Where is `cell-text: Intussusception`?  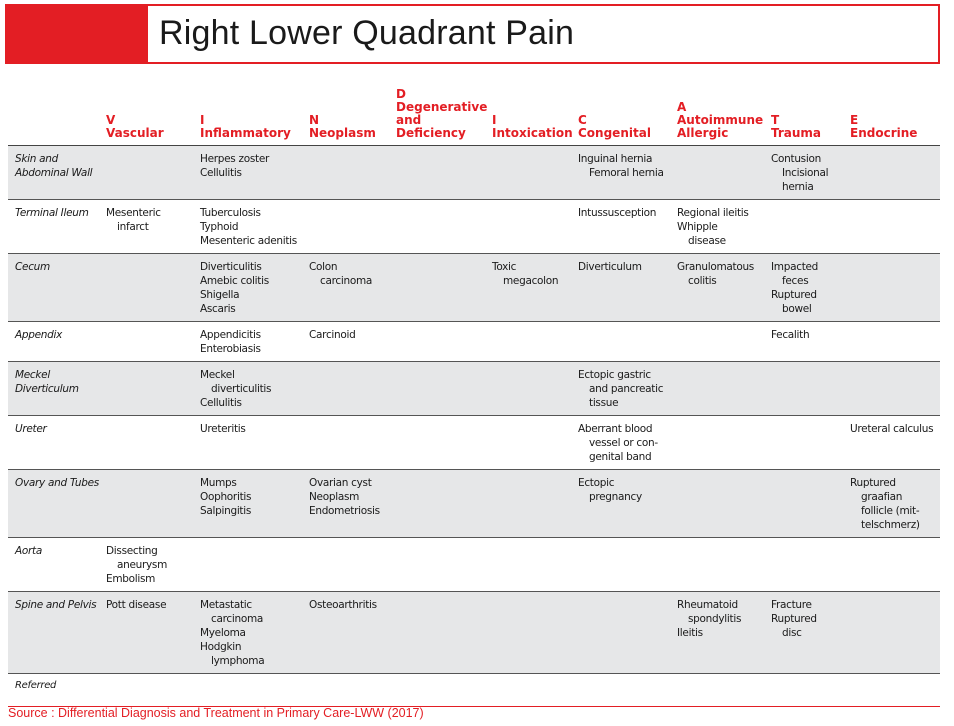 cell-text: Intussusception is located at coordinates (617, 213).